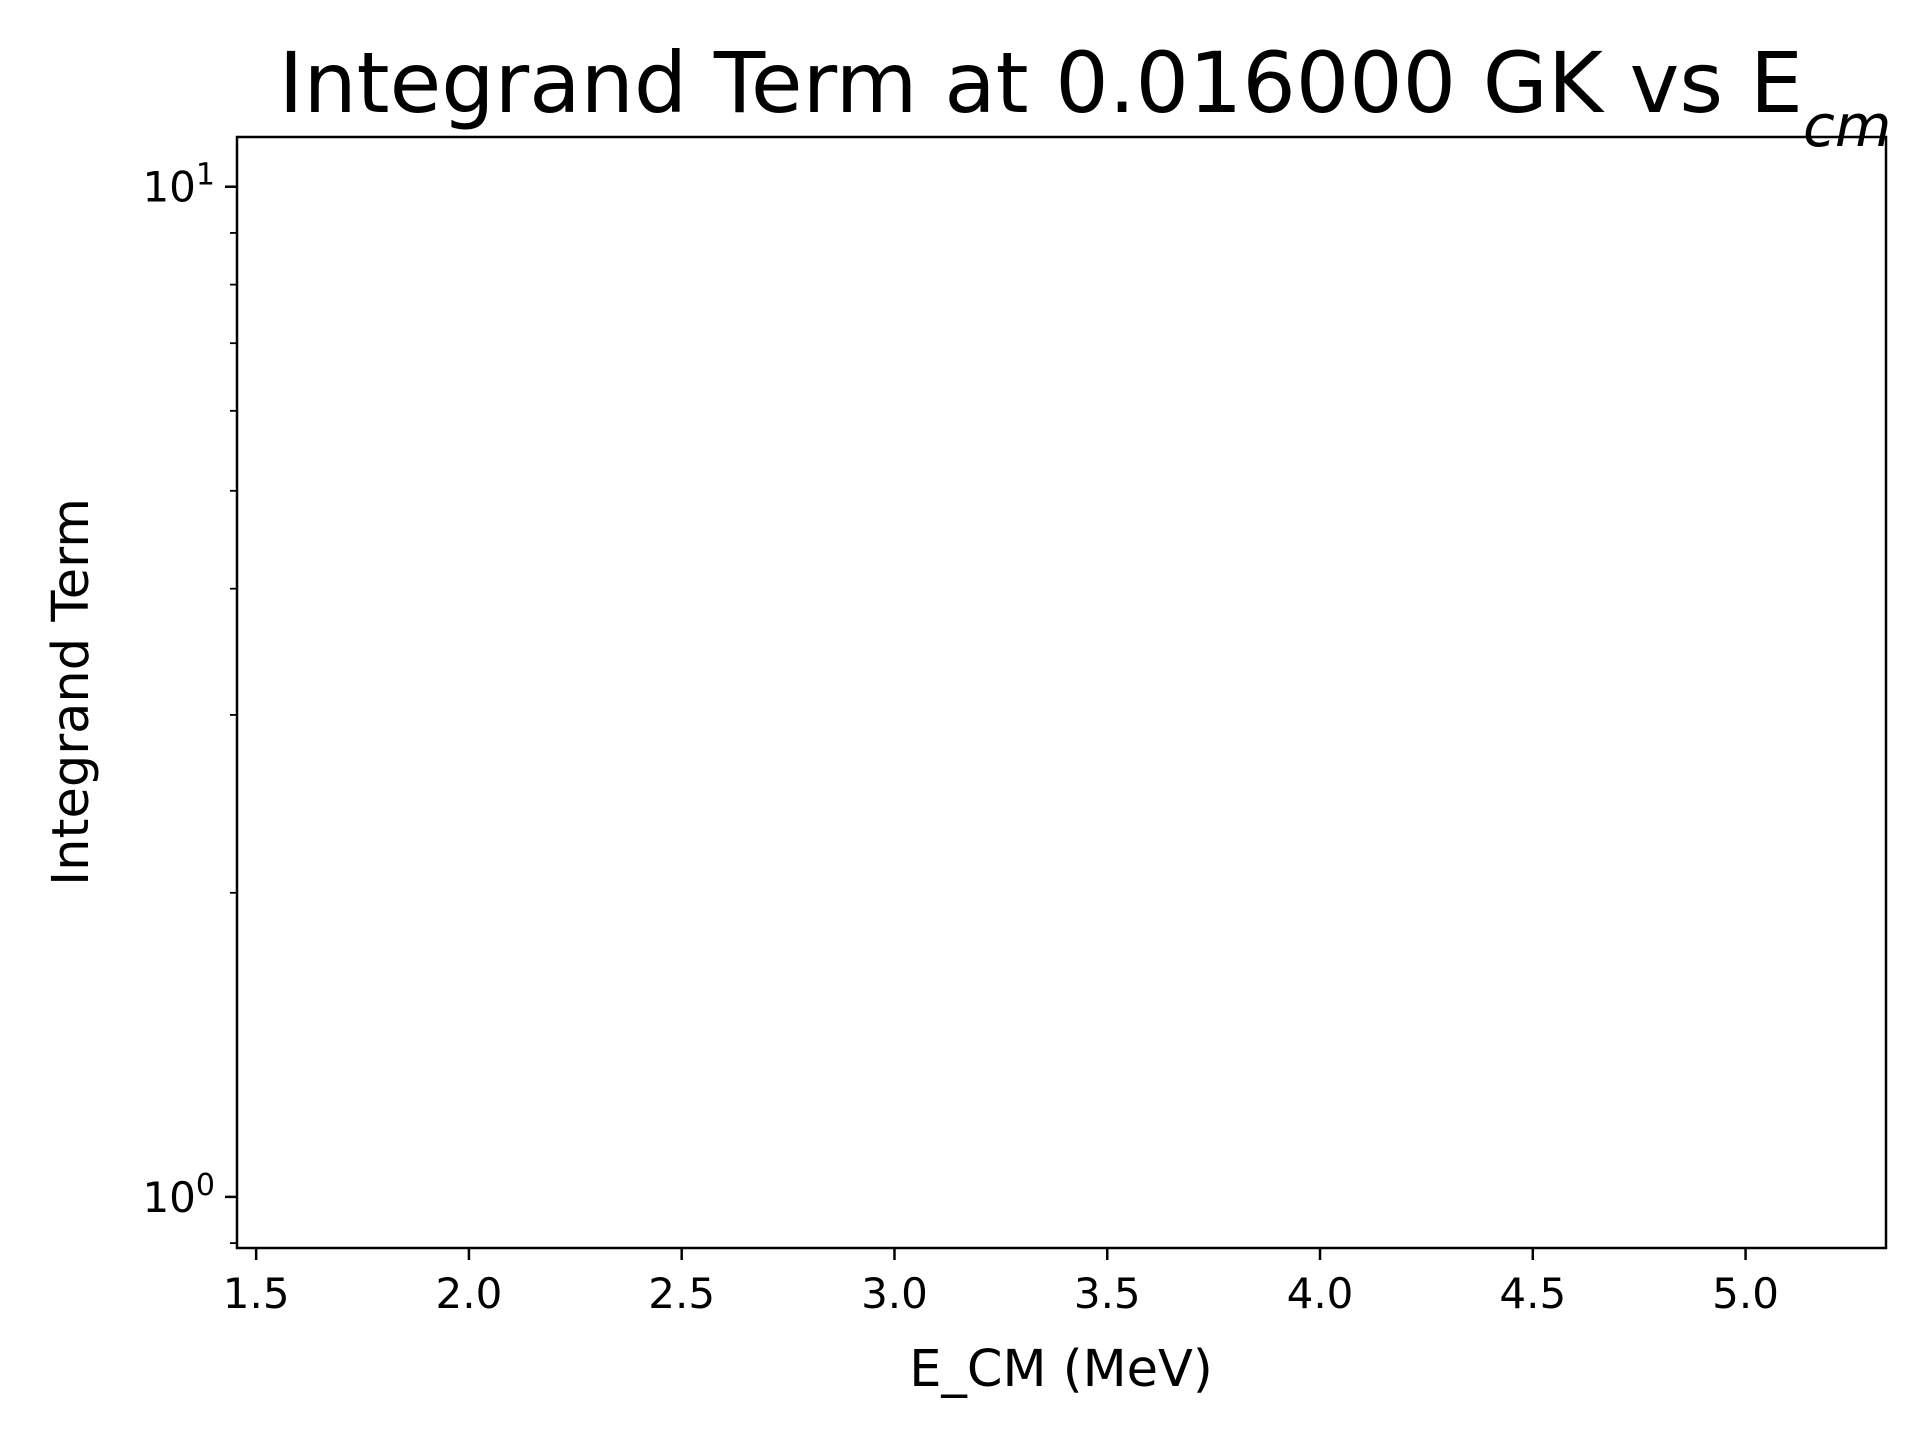 This screenshot has width=1920, height=1440. I want to click on x-tick-label: 5.0, so click(1745, 1293).